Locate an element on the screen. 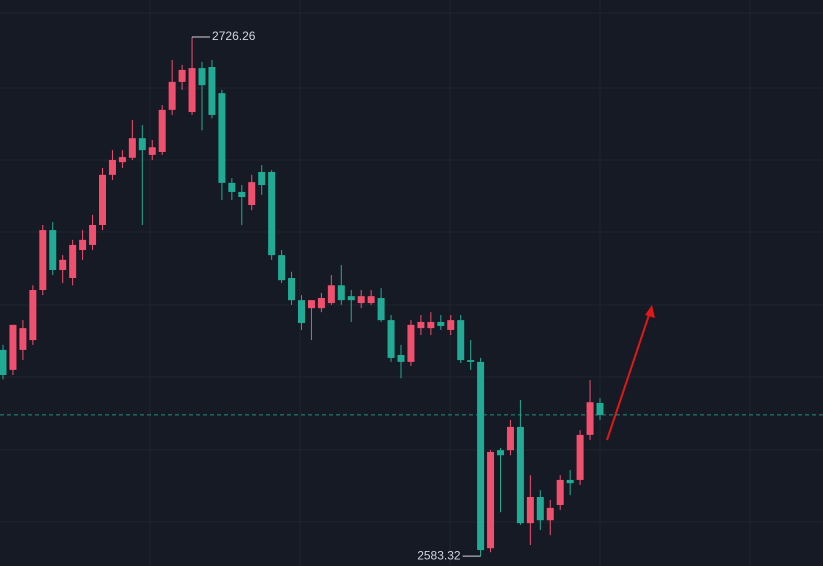 The image size is (823, 566). trend-arrow is located at coordinates (630, 373).